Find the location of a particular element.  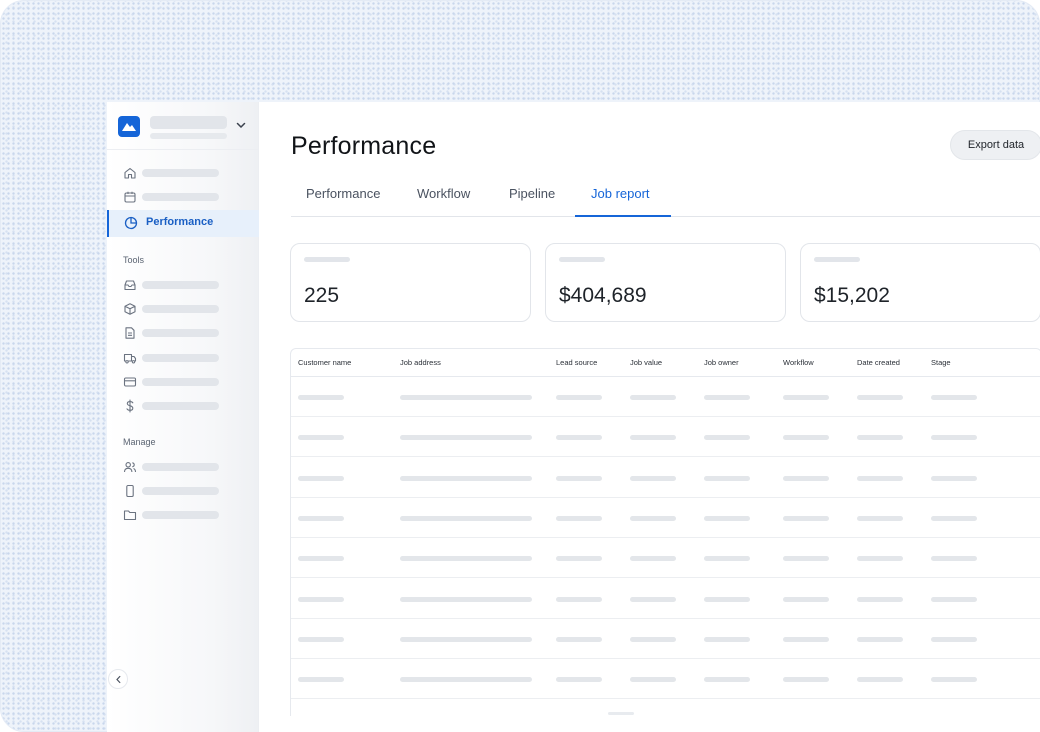

collapse-sidebar-button is located at coordinates (118, 679).